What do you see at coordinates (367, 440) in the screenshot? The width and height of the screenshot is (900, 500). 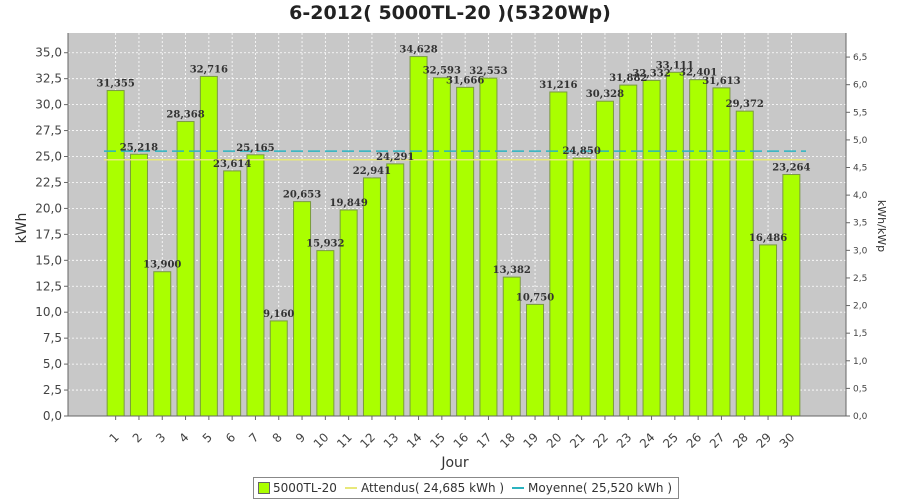 I see `x-tick-label: 12` at bounding box center [367, 440].